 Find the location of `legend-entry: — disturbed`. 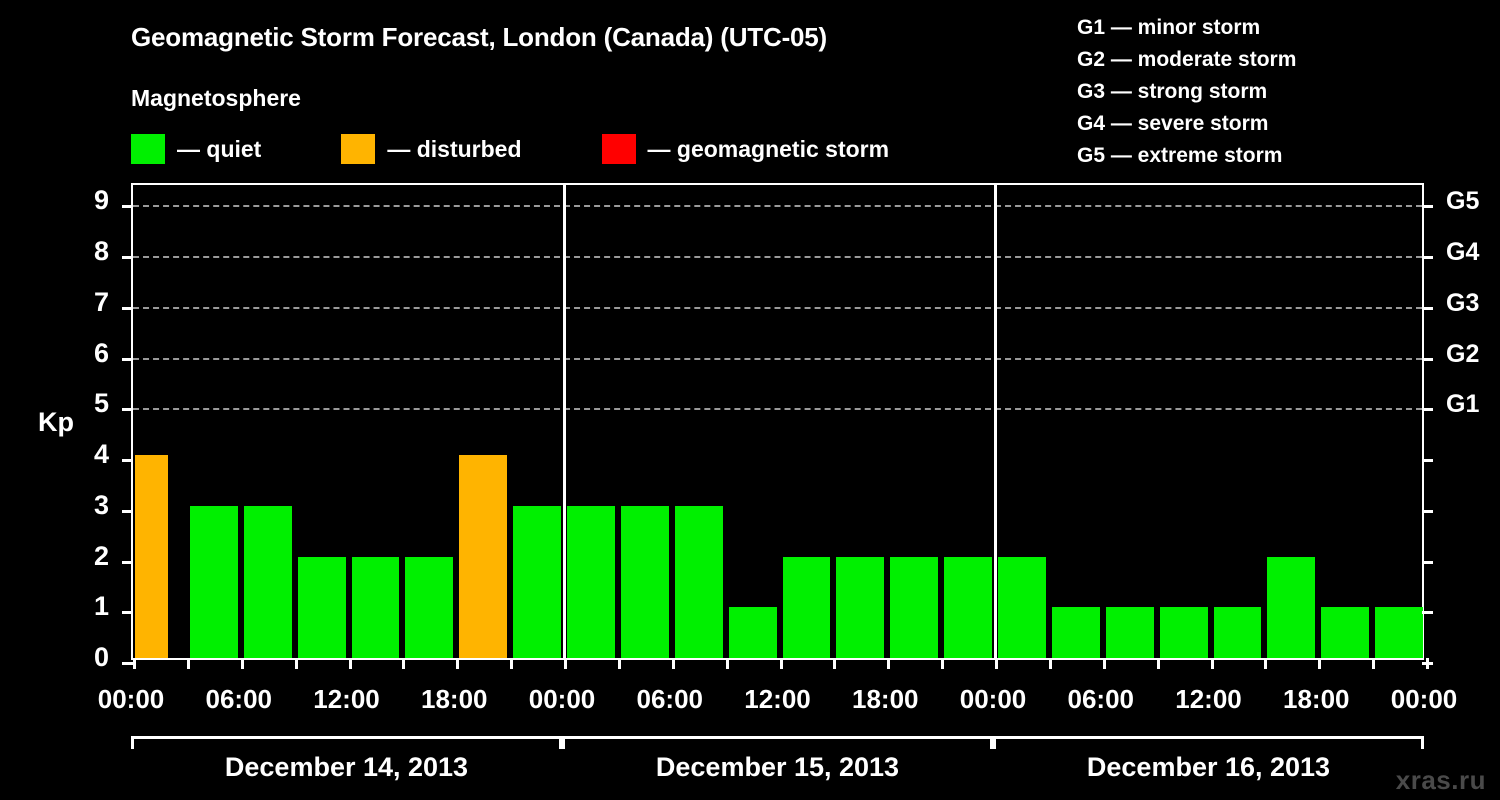

legend-entry: — disturbed is located at coordinates (431, 149).